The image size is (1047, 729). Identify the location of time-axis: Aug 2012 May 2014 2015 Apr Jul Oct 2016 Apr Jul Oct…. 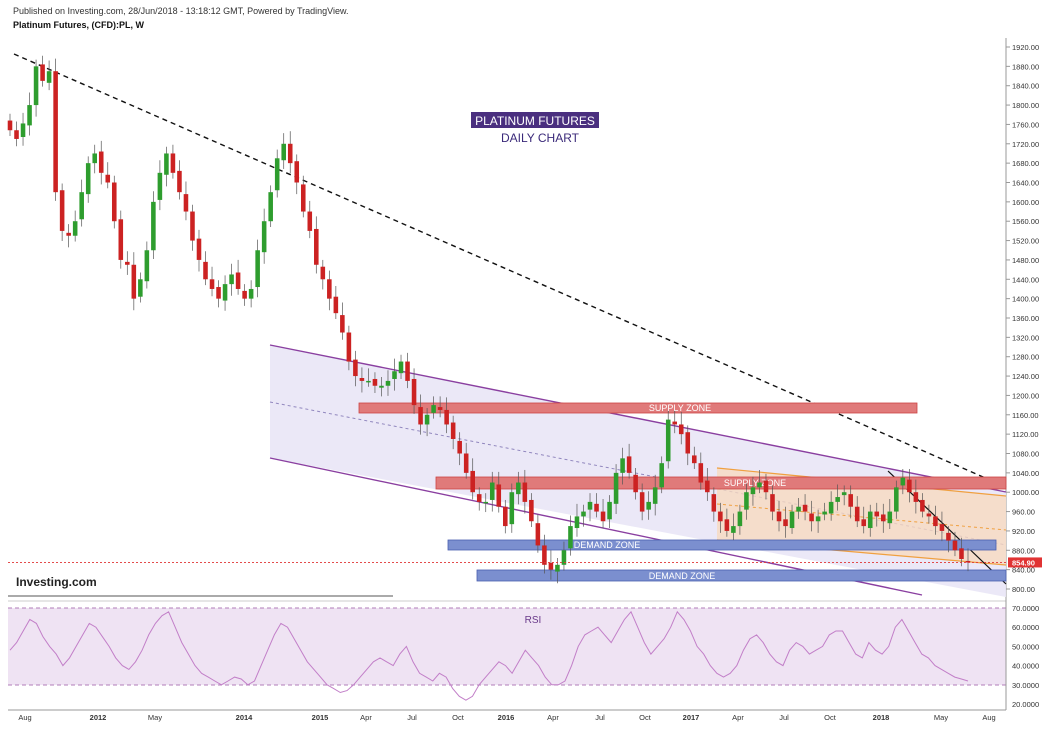
(506, 717).